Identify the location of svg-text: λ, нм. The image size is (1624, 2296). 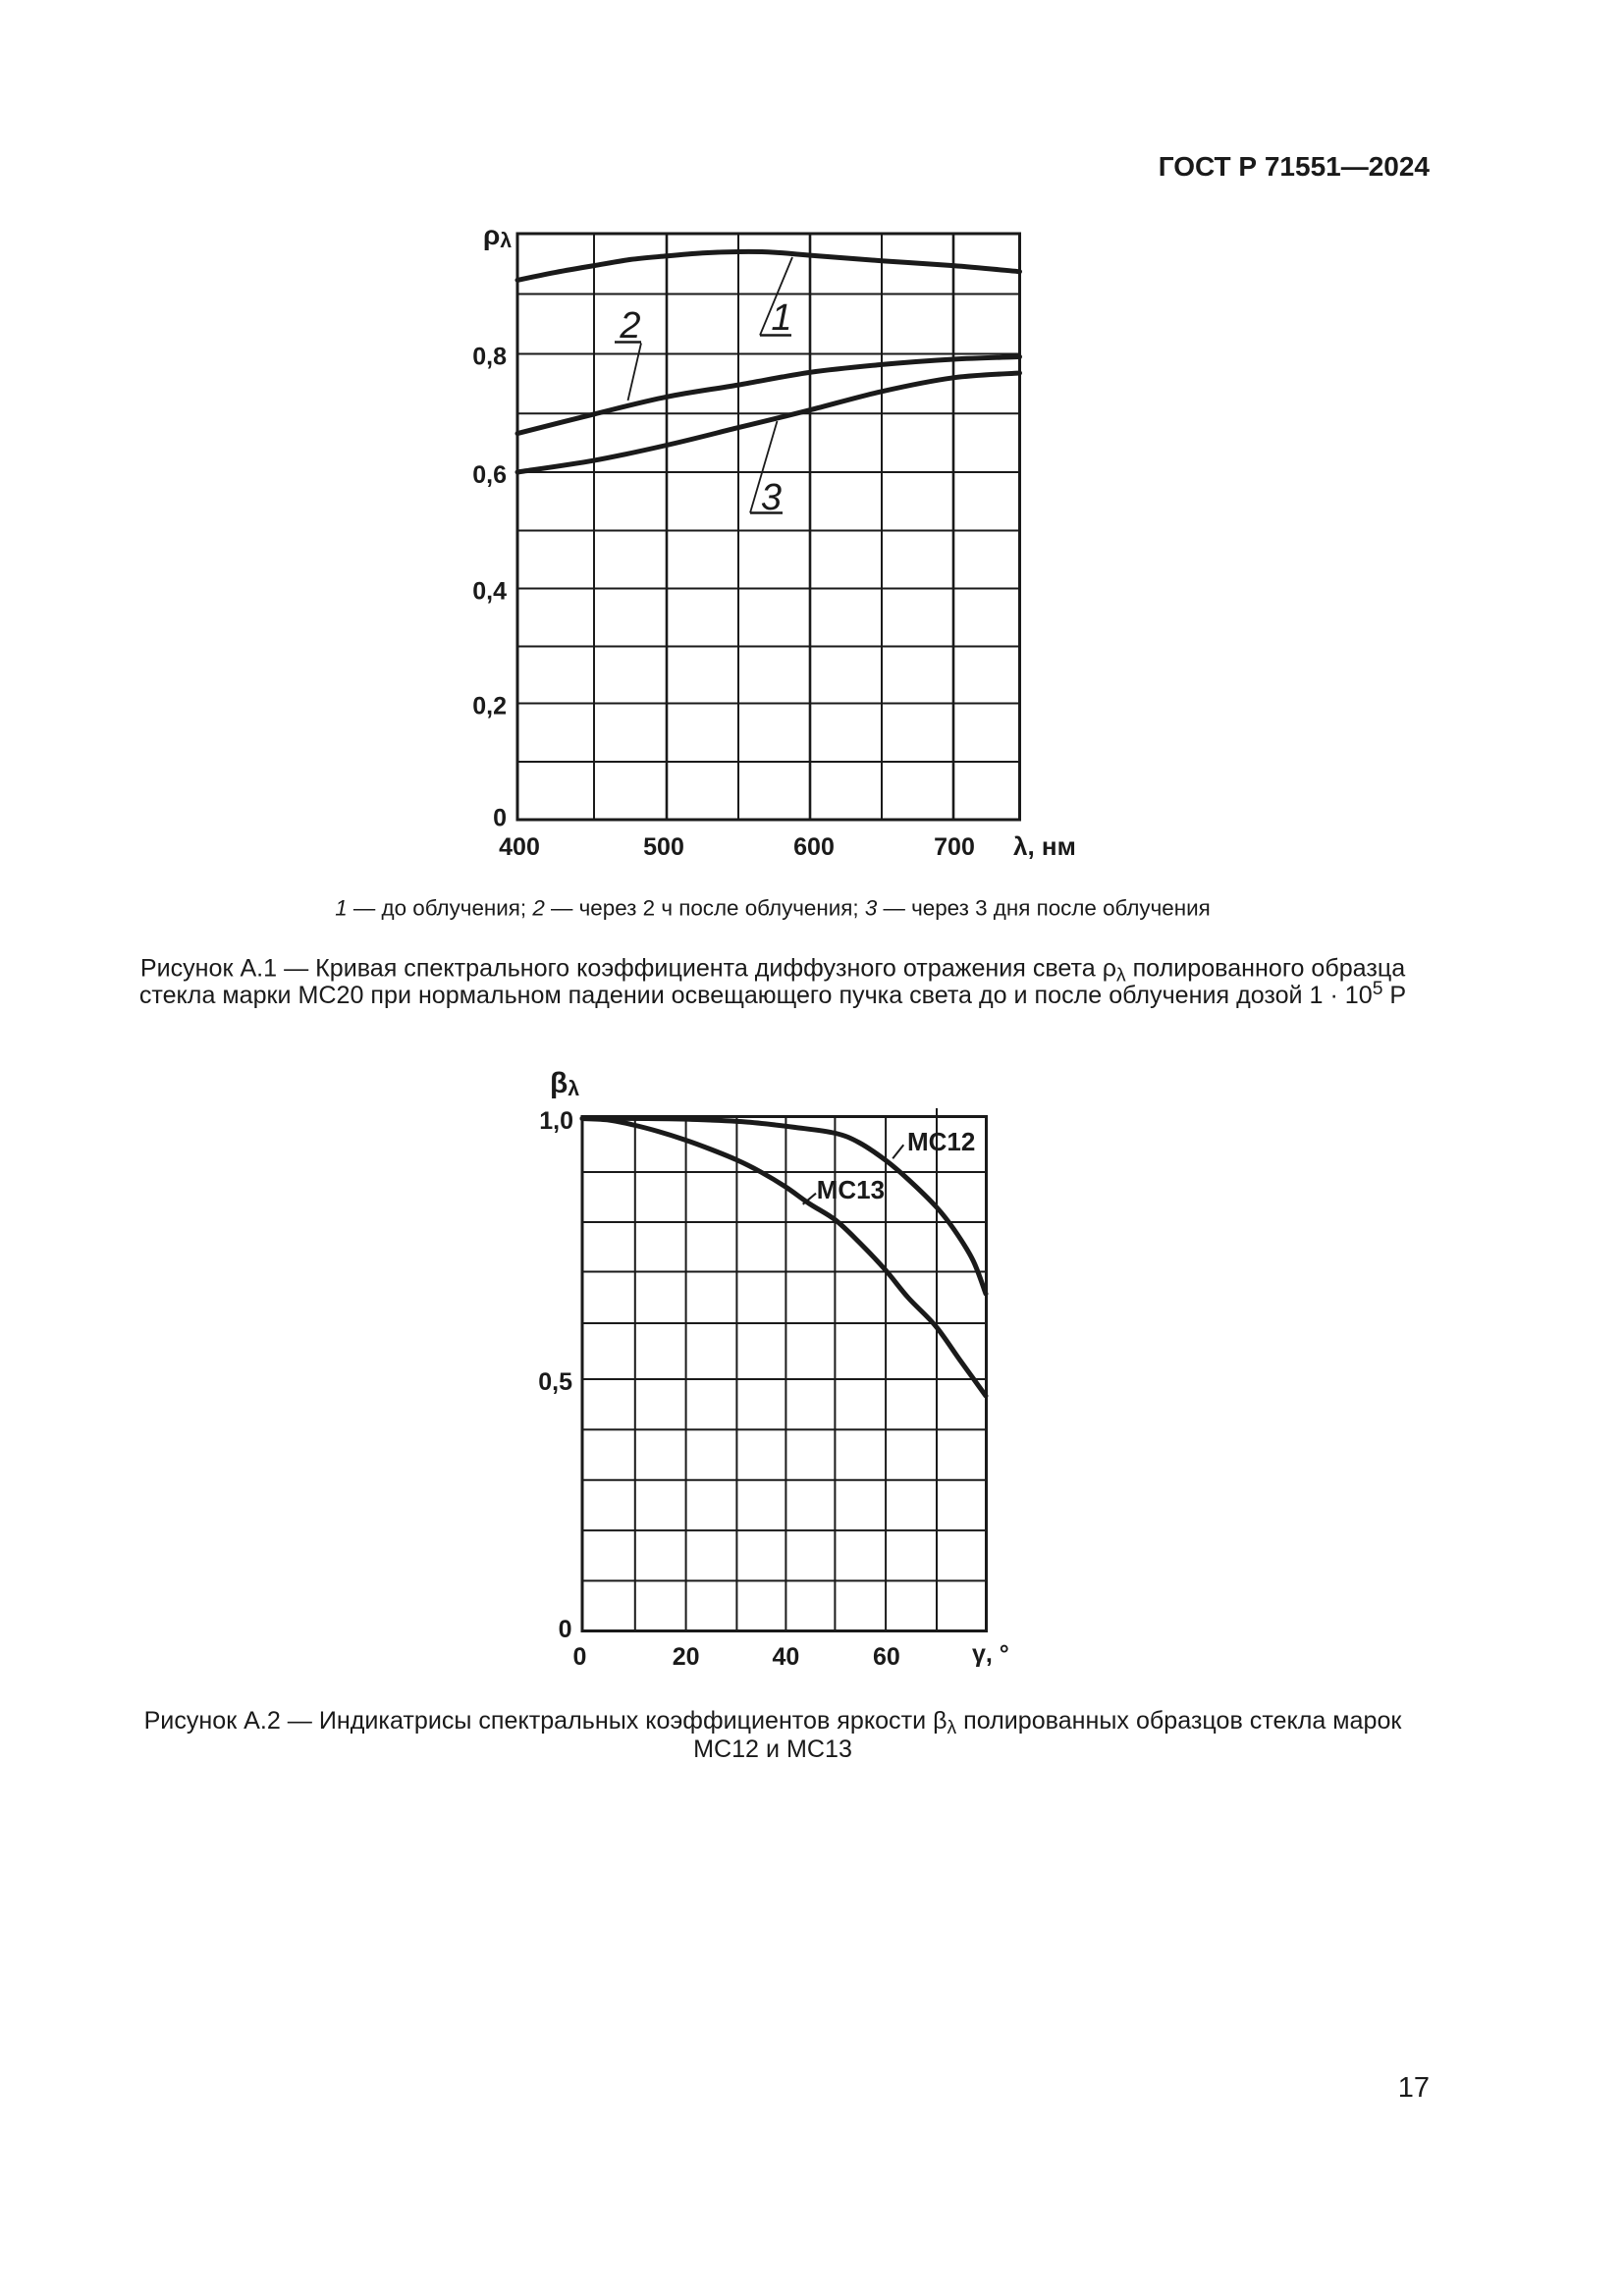
(1044, 846).